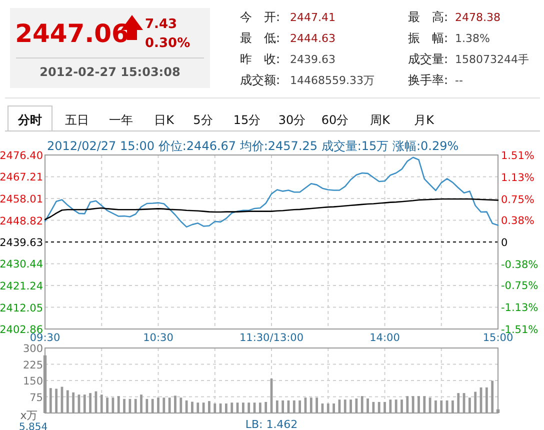 This screenshot has height=430, width=544. What do you see at coordinates (517, 200) in the screenshot?
I see `y2-tick-label: 0.75%` at bounding box center [517, 200].